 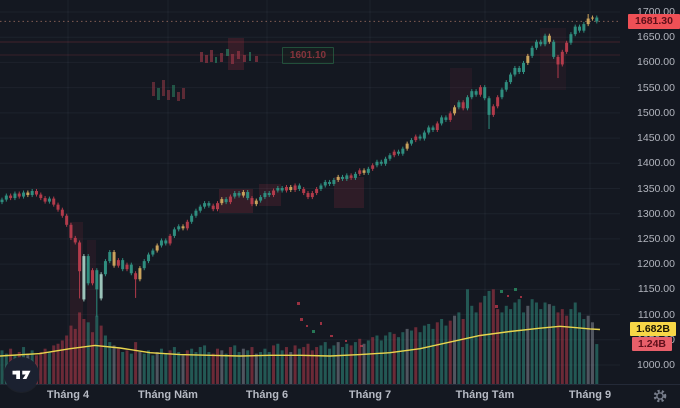 I want to click on price-tick-label: 1500.00, so click(x=656, y=112).